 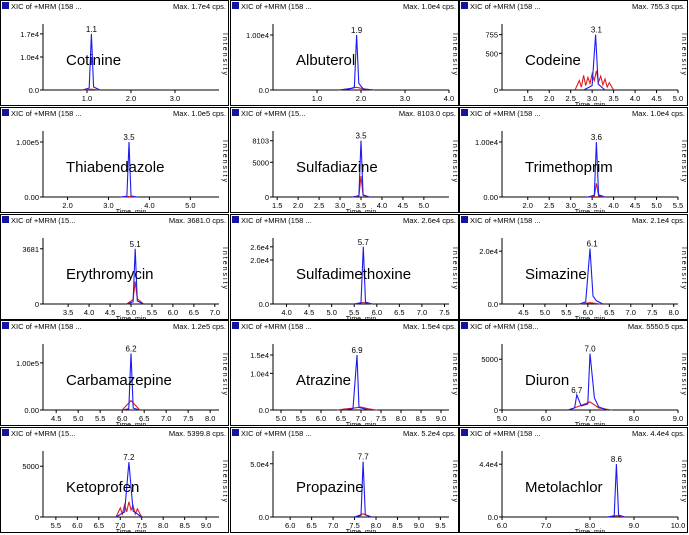 What do you see at coordinates (27, 142) in the screenshot?
I see `y-tick-label: 1.00e5` at bounding box center [27, 142].